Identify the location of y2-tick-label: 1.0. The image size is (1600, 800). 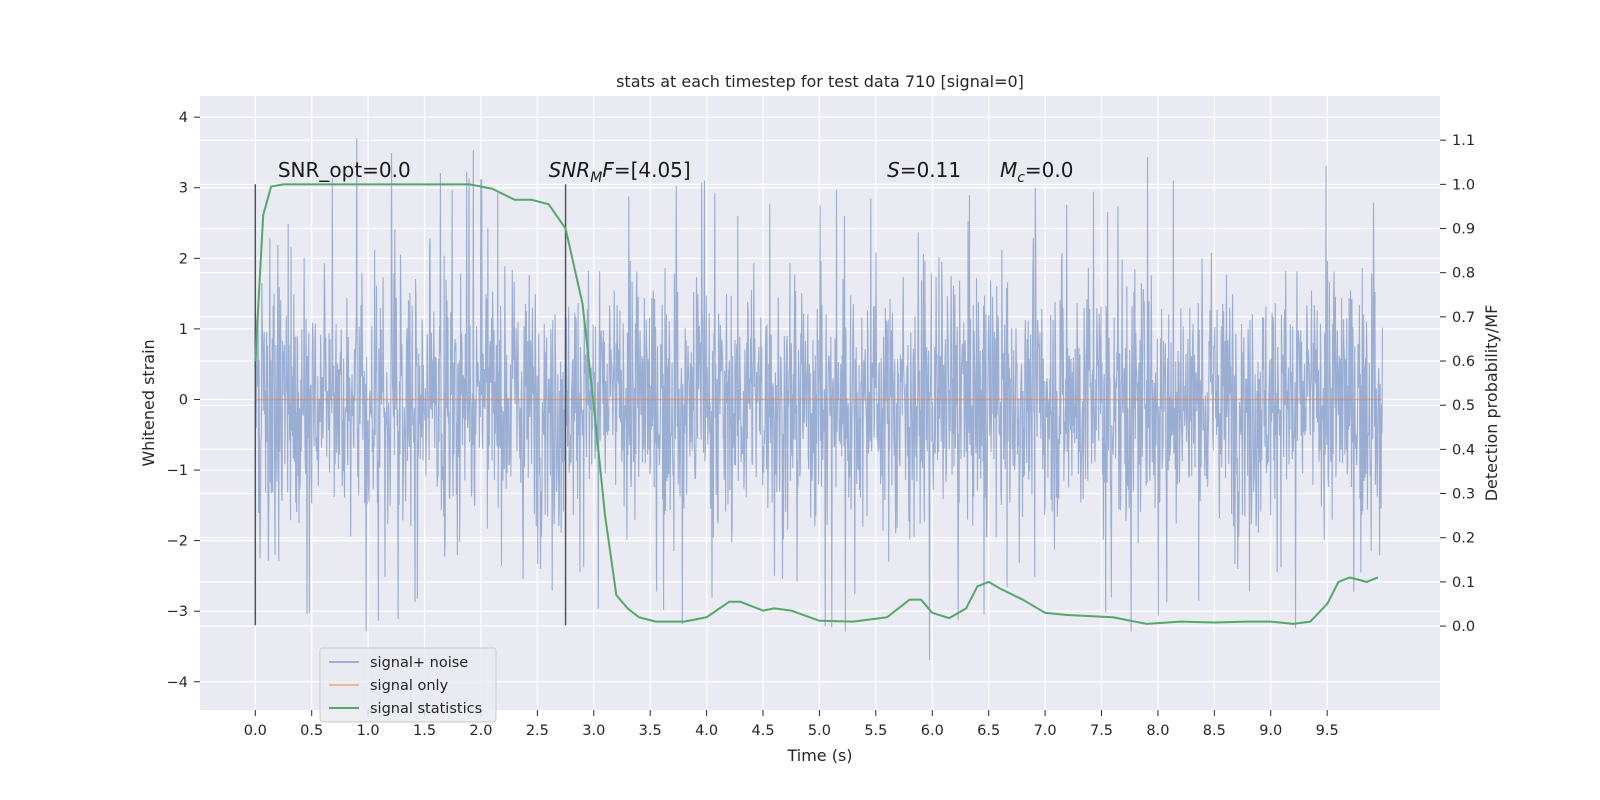
(1463, 185).